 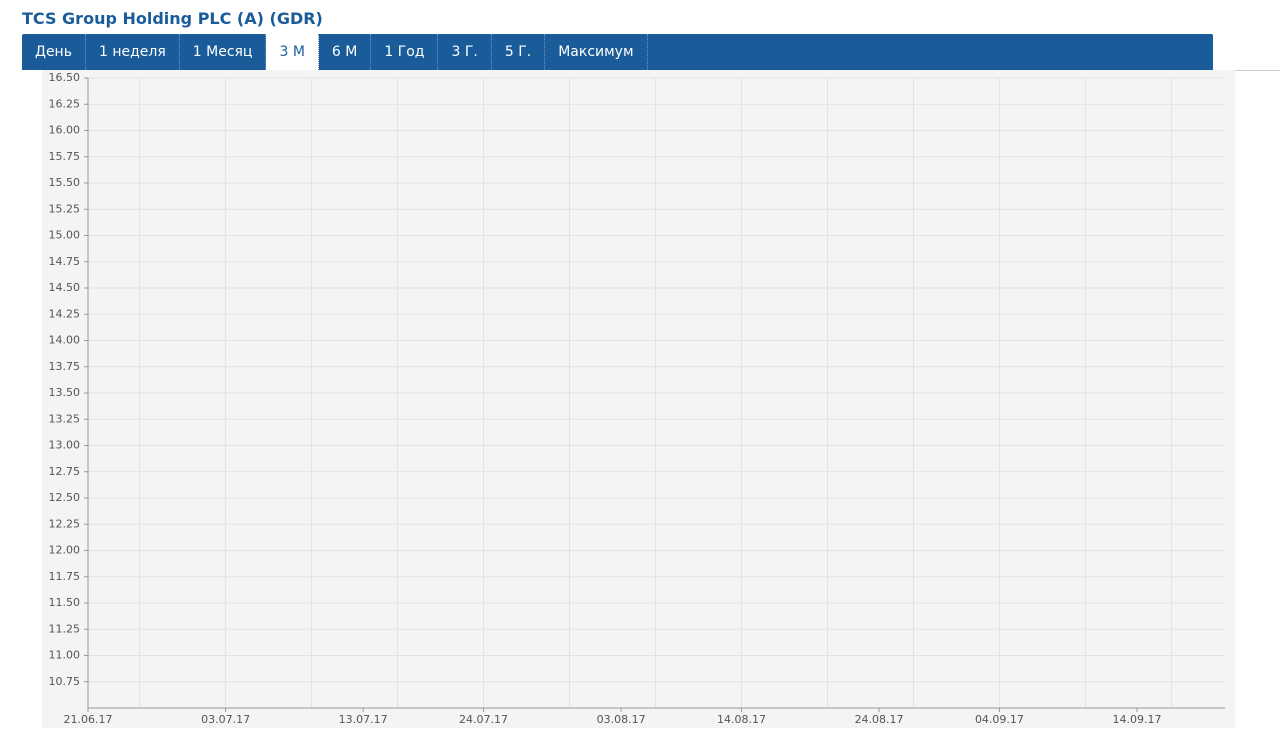 What do you see at coordinates (65, 103) in the screenshot?
I see `y-tick-label: 16.25` at bounding box center [65, 103].